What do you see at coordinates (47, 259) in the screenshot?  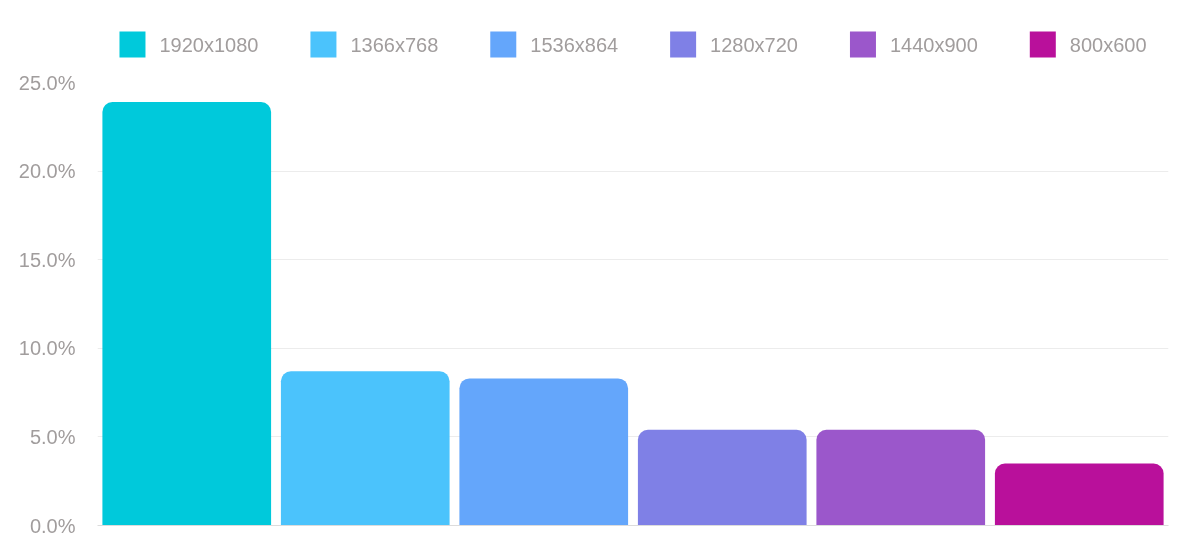 I see `y-tick-label: 15.0%` at bounding box center [47, 259].